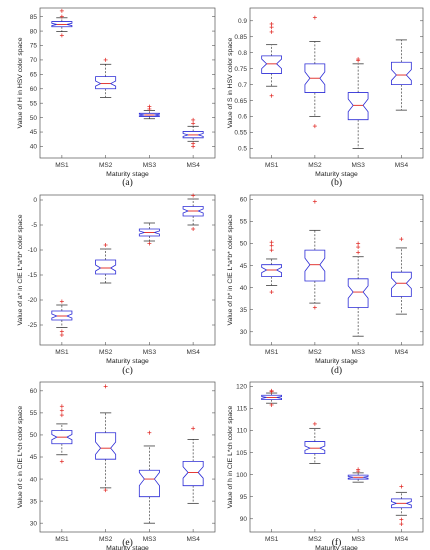 This screenshot has width=430, height=550. What do you see at coordinates (33, 250) in the screenshot?
I see `y-tick-label: -10` at bounding box center [33, 250].